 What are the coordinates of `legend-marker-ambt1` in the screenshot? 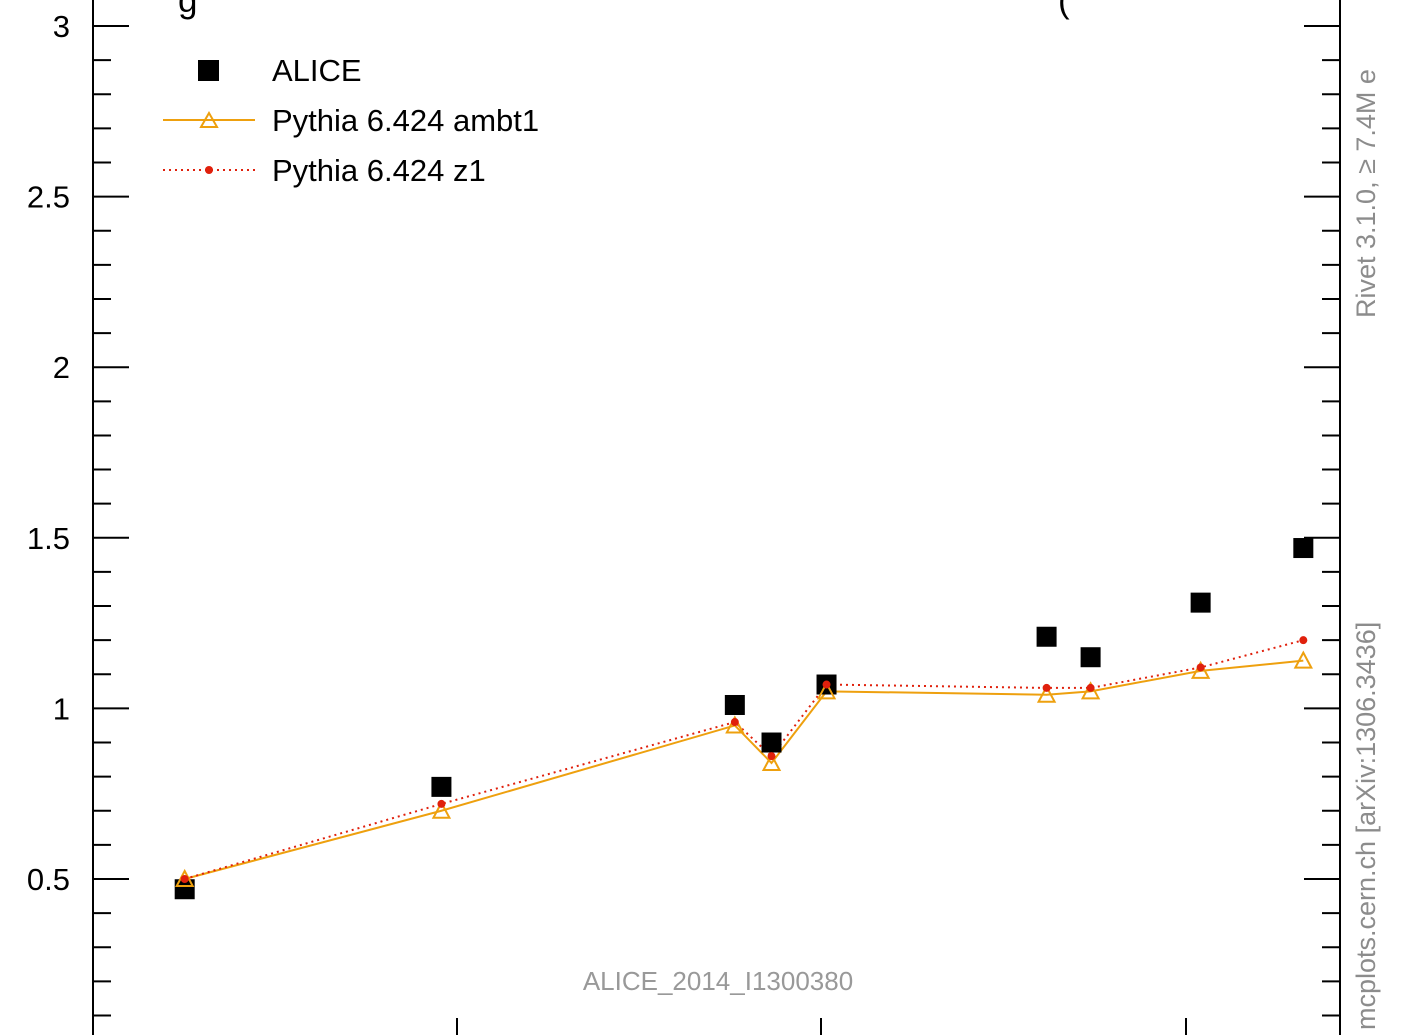 It's located at (209, 119).